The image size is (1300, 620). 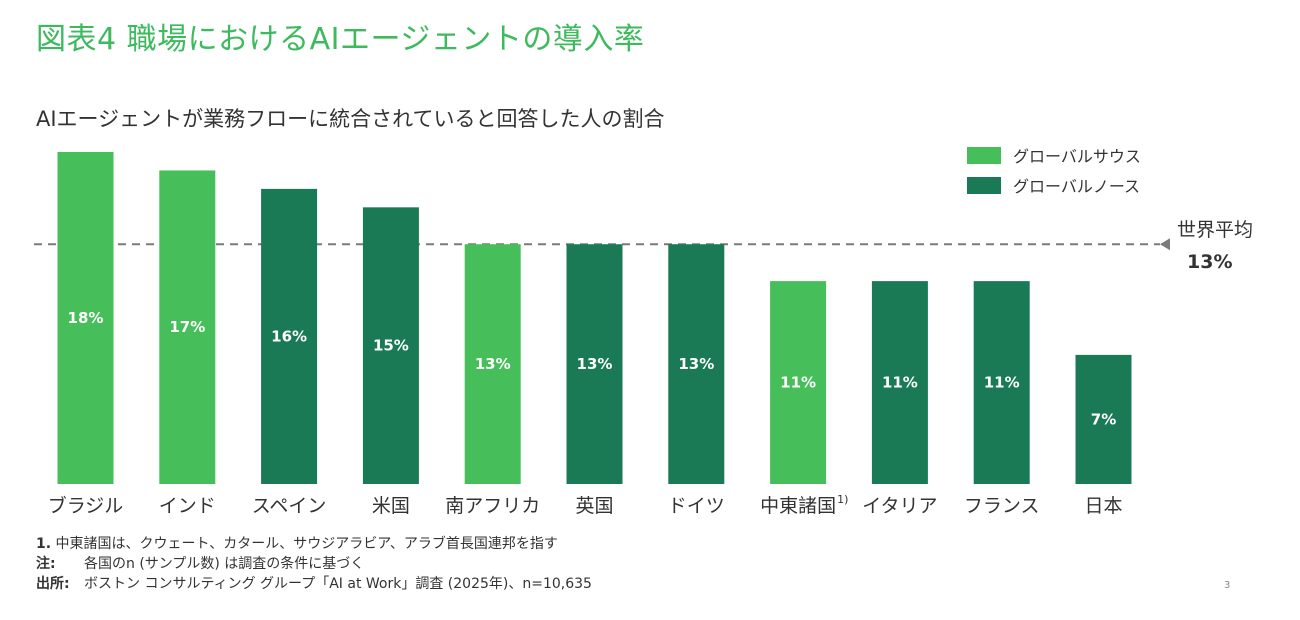 What do you see at coordinates (391, 506) in the screenshot?
I see `category-label-4: 米国` at bounding box center [391, 506].